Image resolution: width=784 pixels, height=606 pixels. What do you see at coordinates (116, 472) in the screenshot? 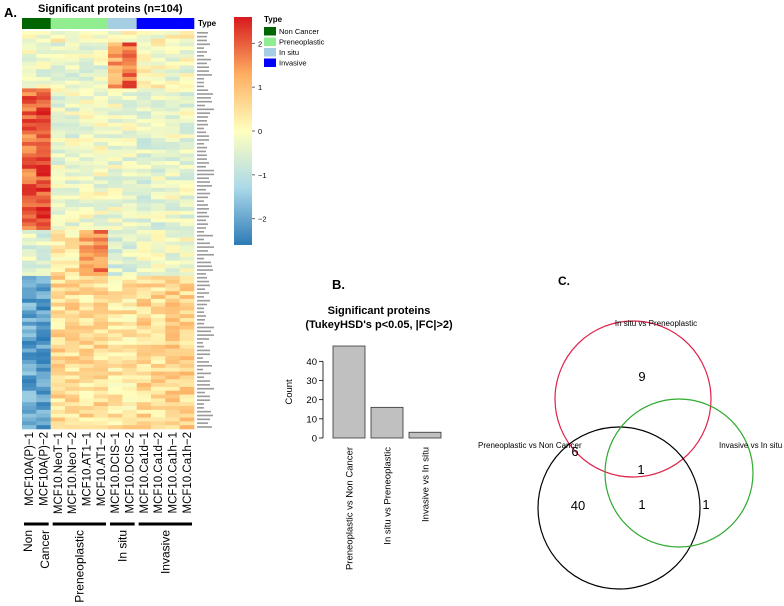
I see `sample-label: MCF10.DCIS−1` at bounding box center [116, 472].